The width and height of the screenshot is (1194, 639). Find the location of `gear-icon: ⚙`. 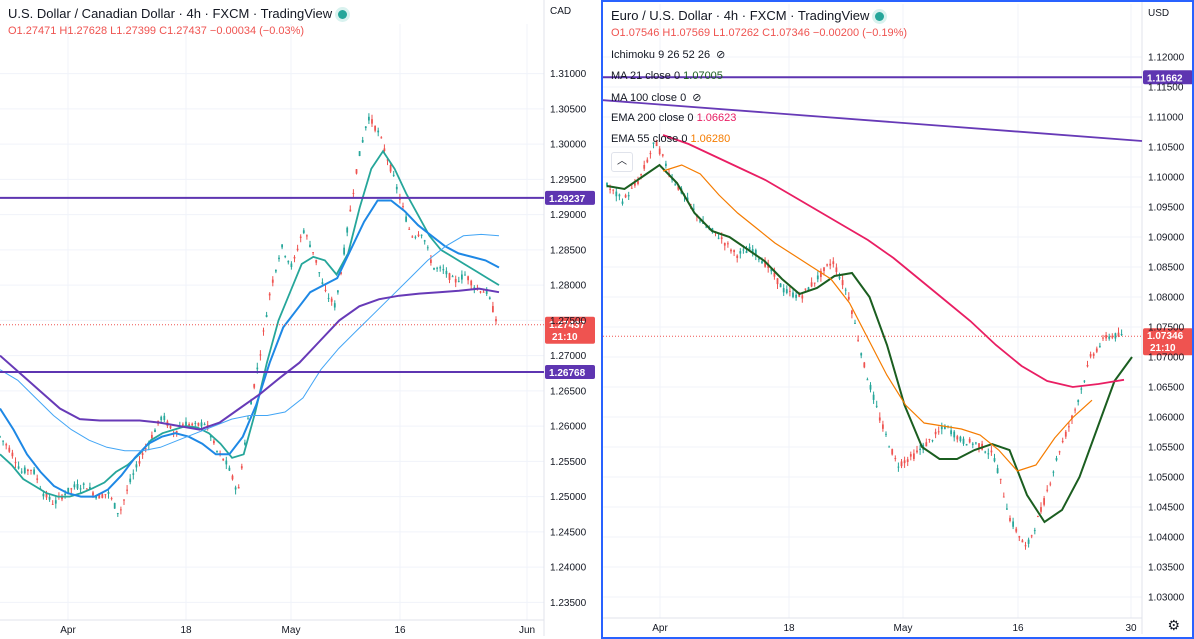

gear-icon: ⚙ is located at coordinates (1173, 625).